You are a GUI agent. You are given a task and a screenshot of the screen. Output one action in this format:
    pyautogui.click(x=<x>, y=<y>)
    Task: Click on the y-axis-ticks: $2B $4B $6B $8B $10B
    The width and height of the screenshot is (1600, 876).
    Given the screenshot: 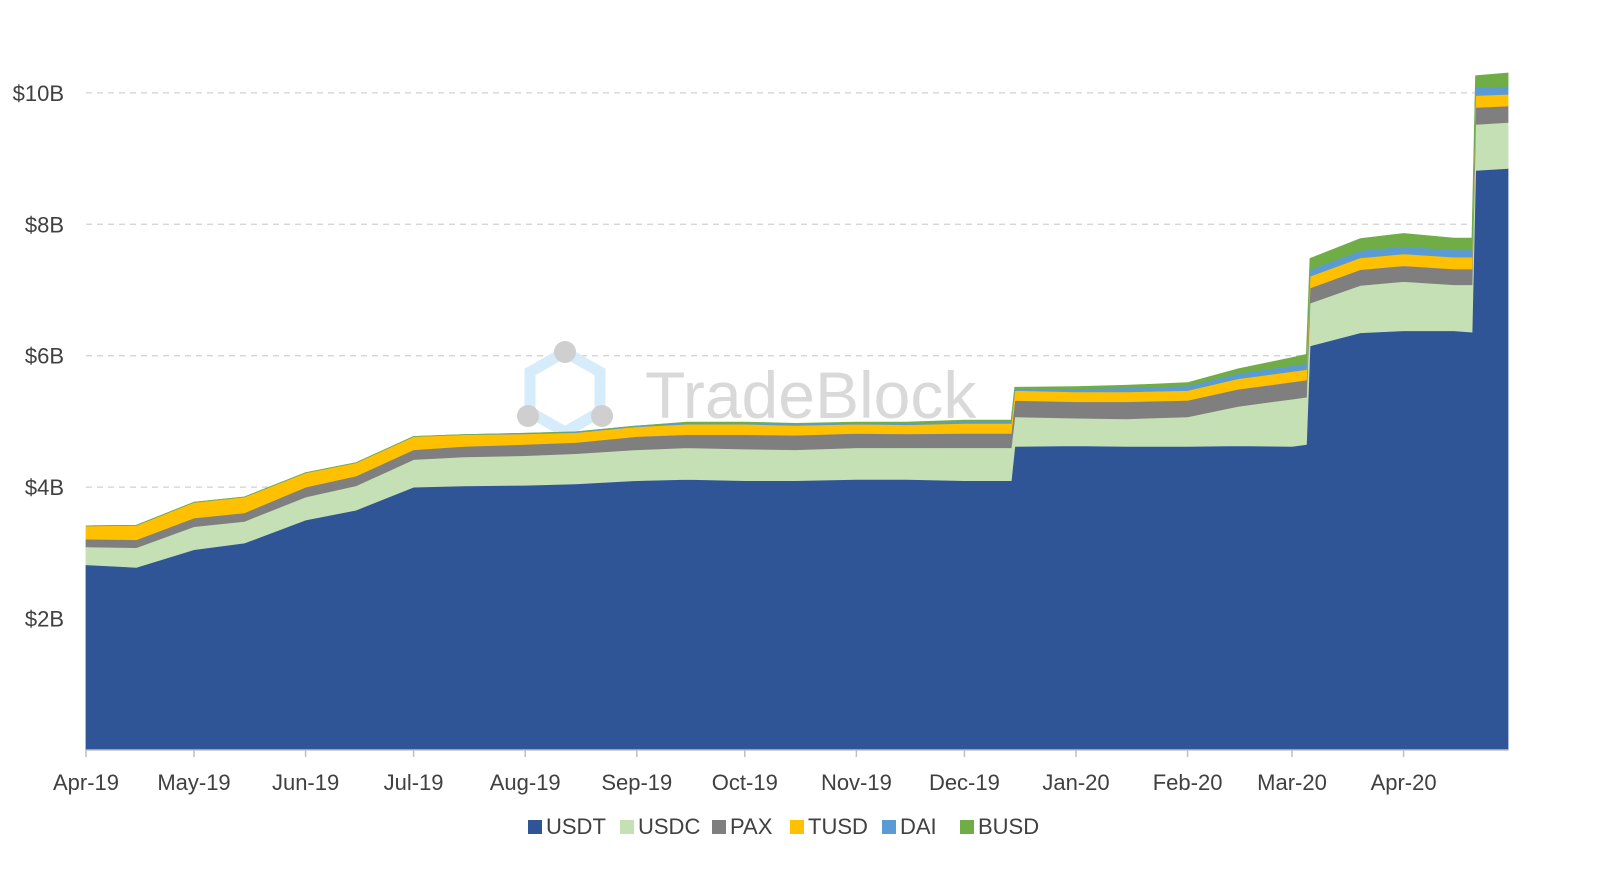 What is the action you would take?
    pyautogui.click(x=38, y=356)
    